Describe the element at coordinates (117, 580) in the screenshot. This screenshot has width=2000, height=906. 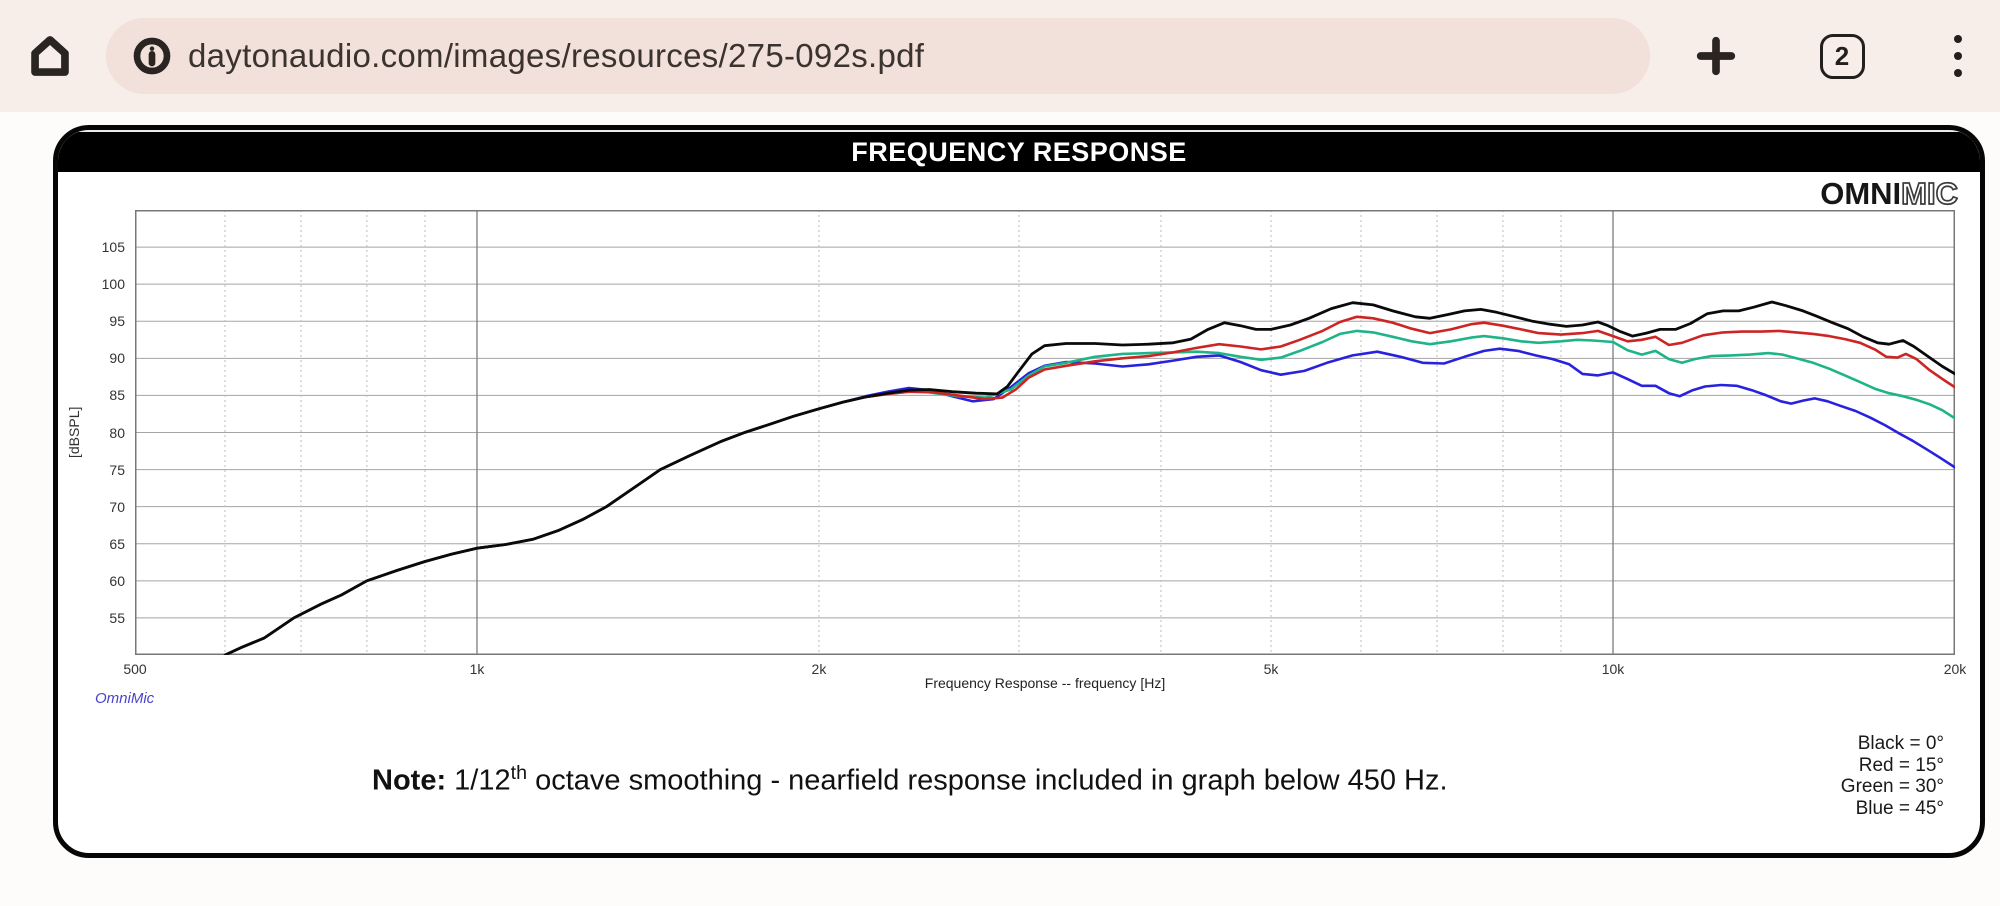
I see `y-tick-label: 60` at that location.